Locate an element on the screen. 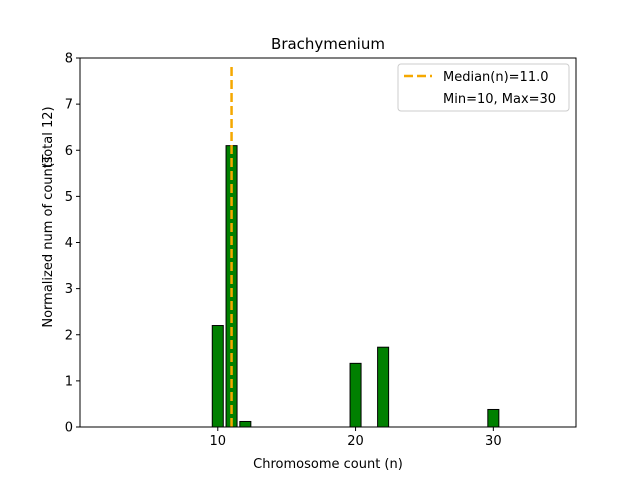 This screenshot has height=480, width=640. legend-box is located at coordinates (483, 87).